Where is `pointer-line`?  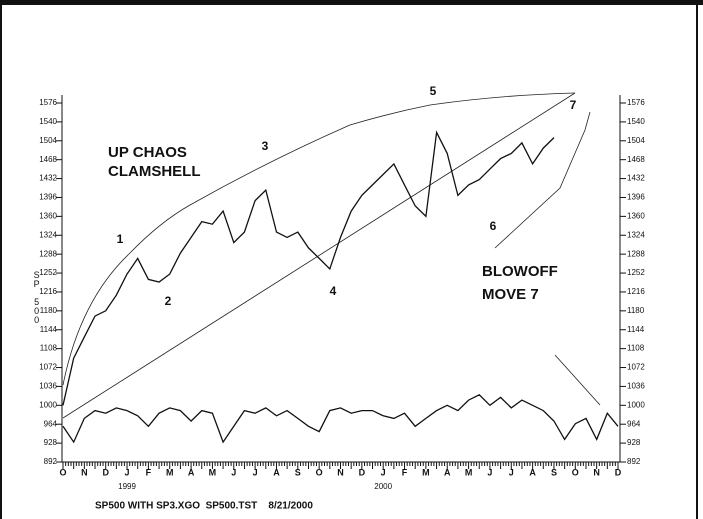 pointer-line is located at coordinates (577, 380).